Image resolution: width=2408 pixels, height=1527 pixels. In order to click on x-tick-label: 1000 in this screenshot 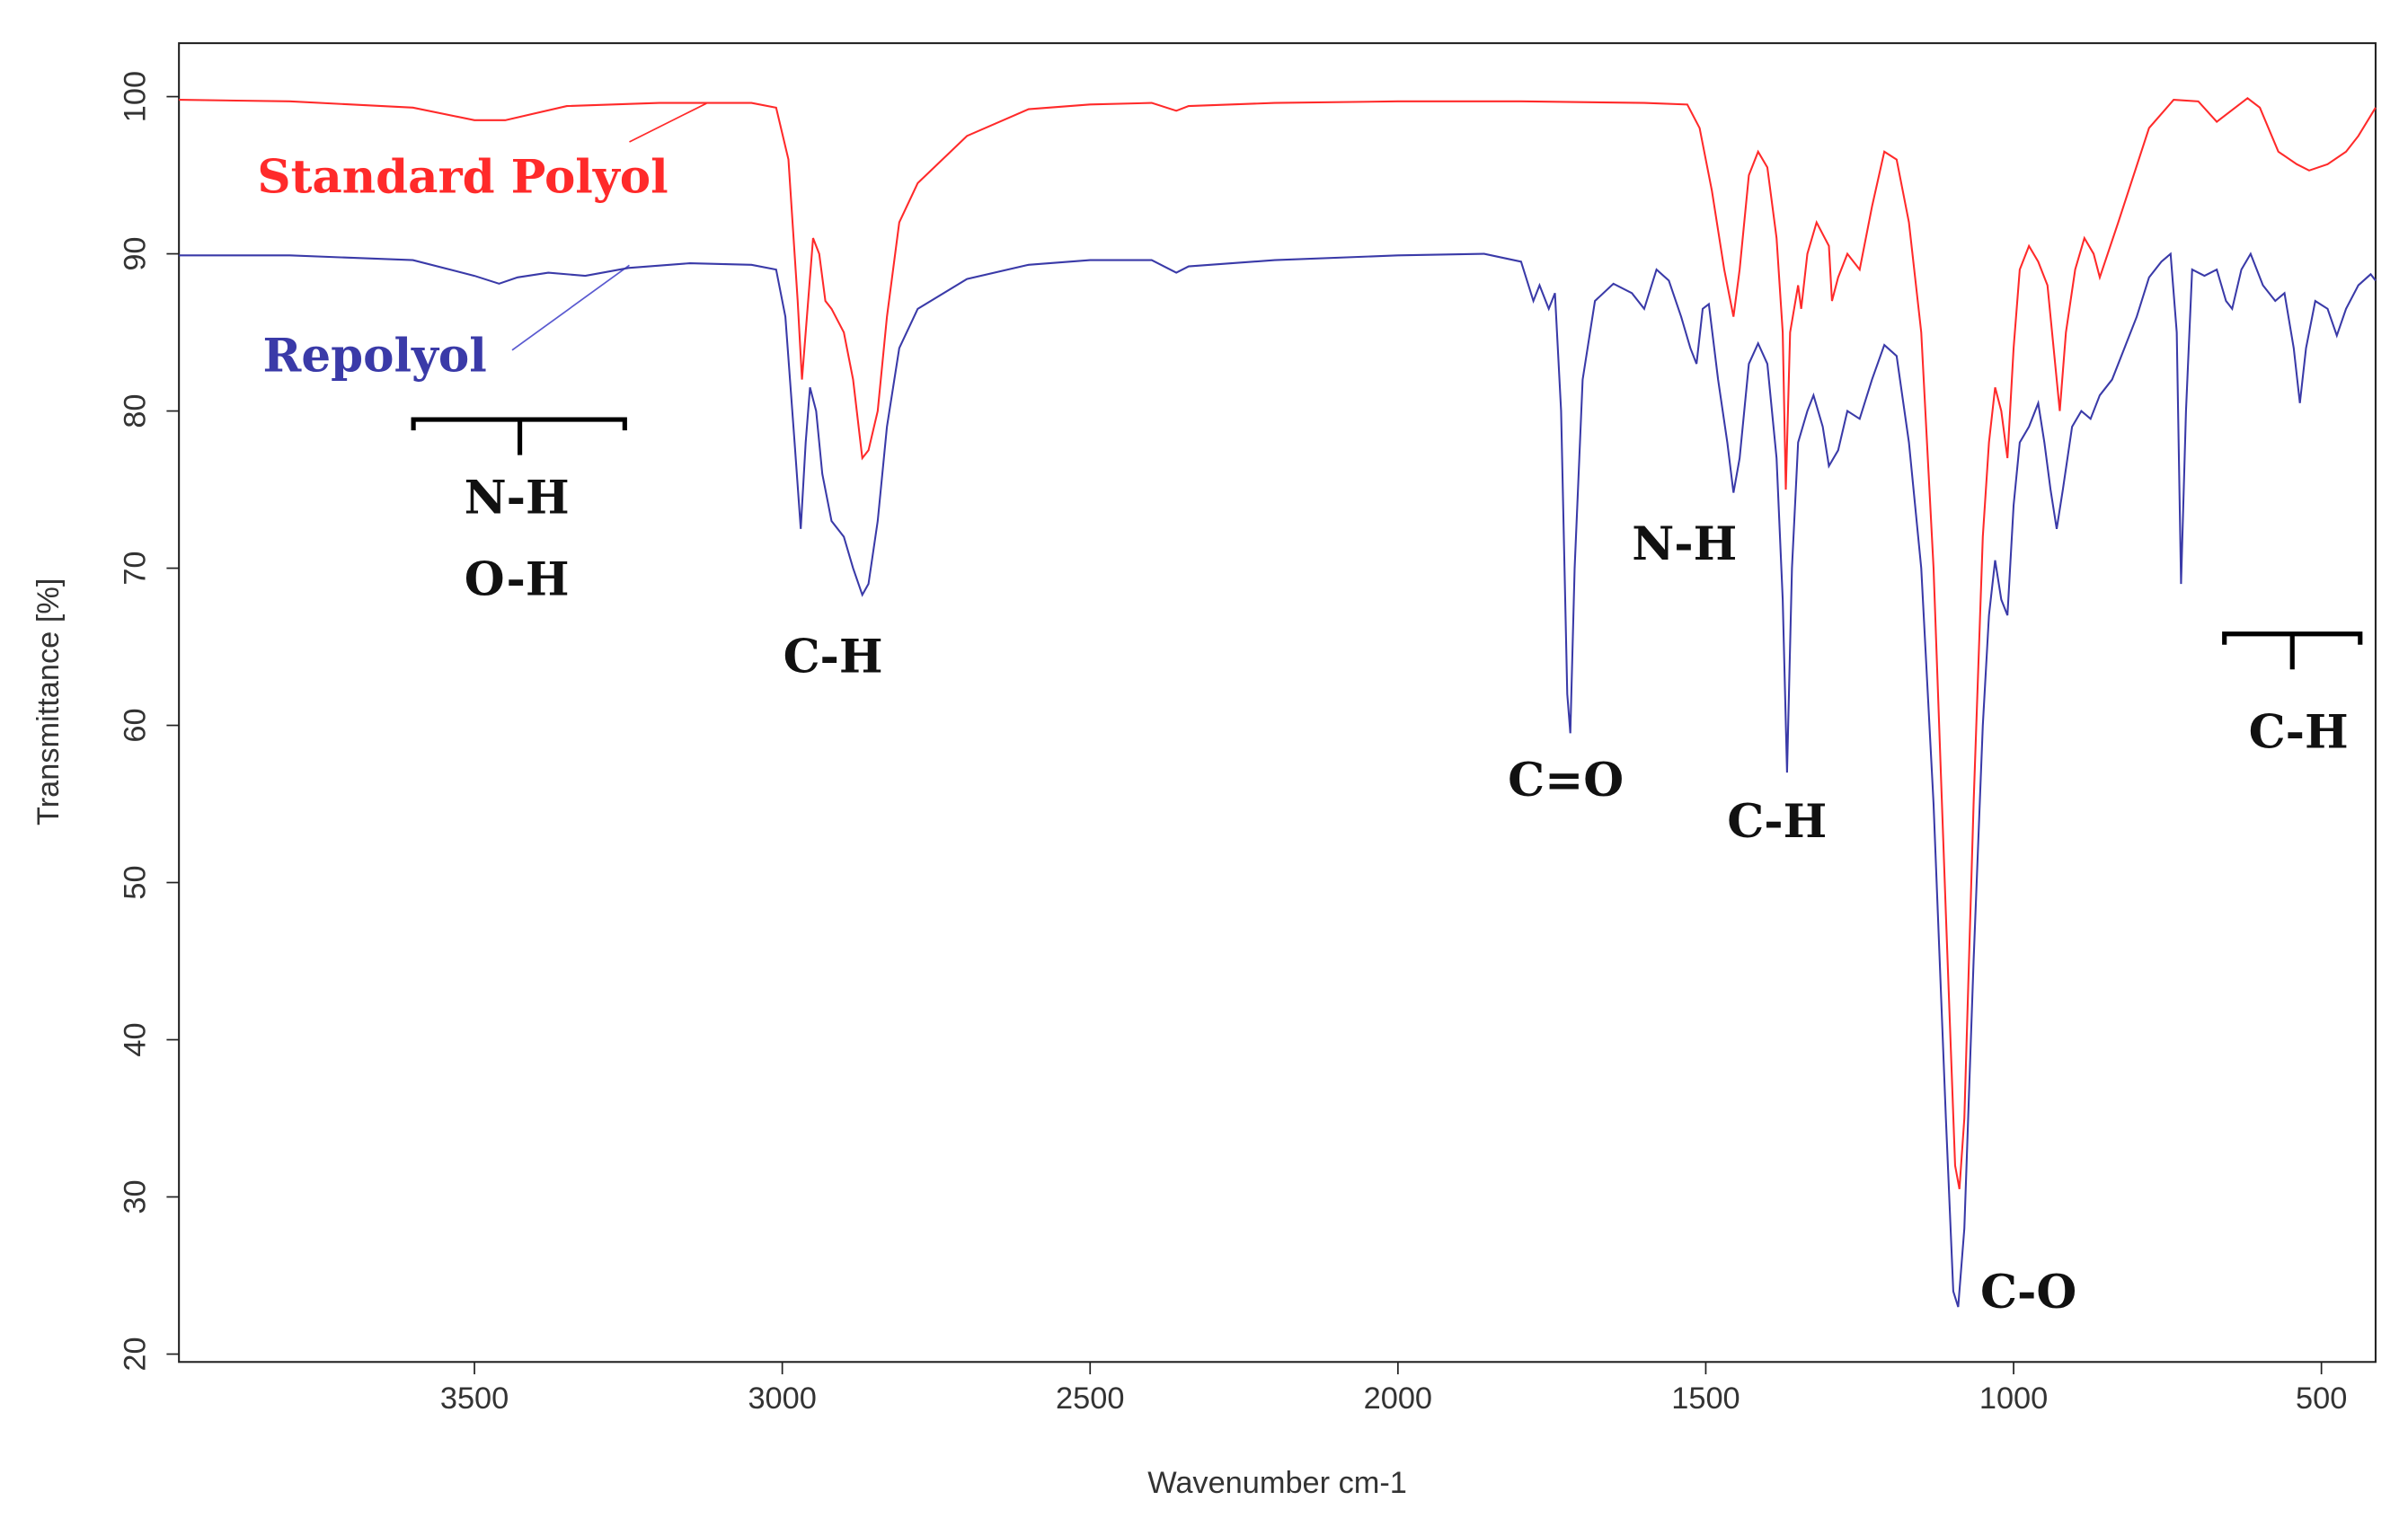, I will do `click(2014, 1398)`.